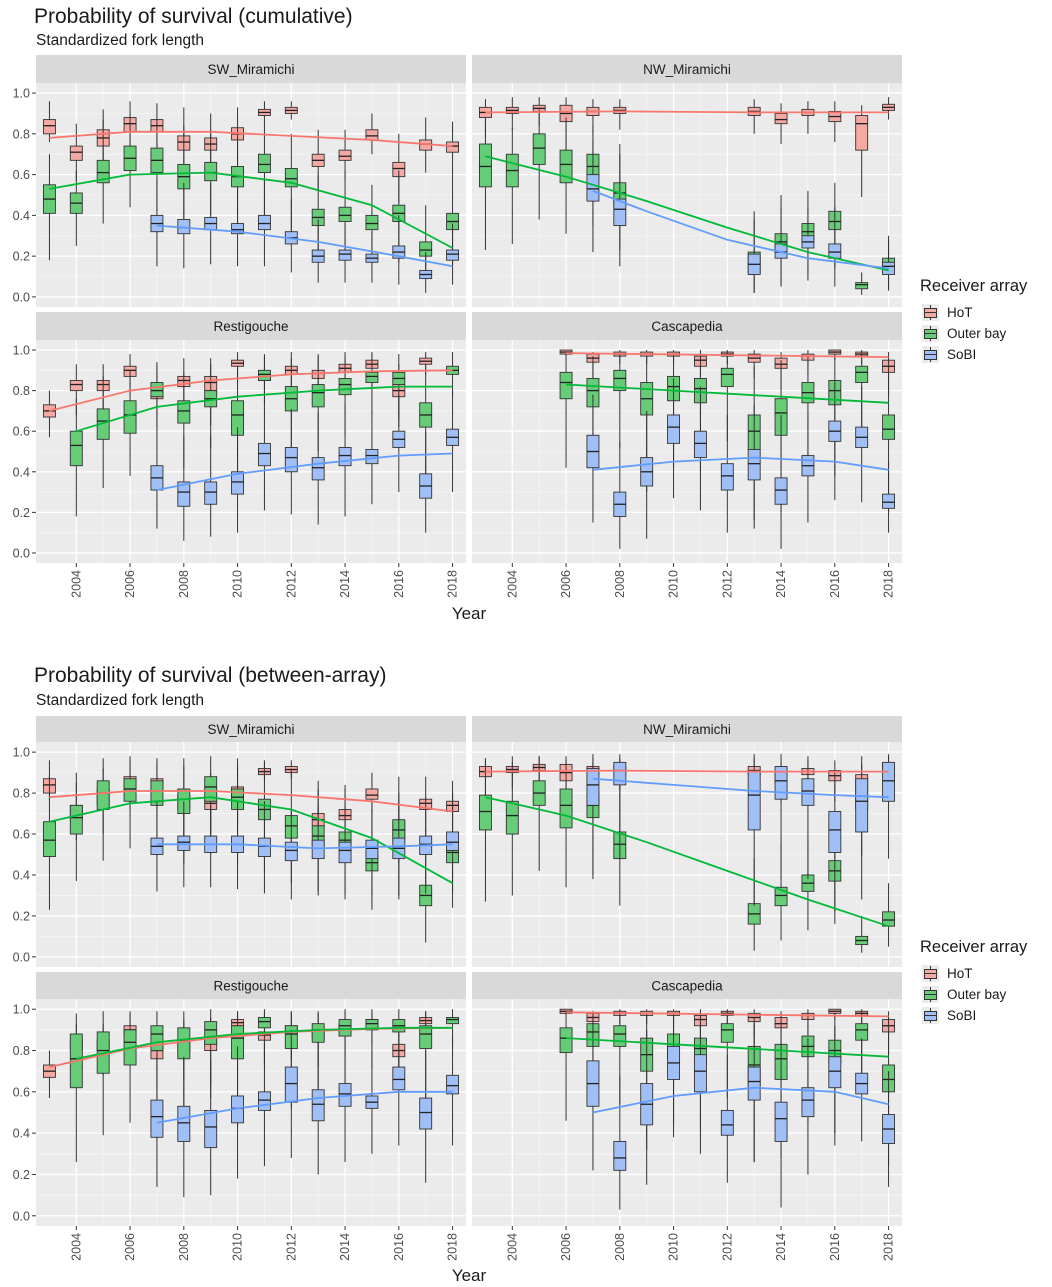  Describe the element at coordinates (727, 1247) in the screenshot. I see `x-tick-label: 2012` at that location.